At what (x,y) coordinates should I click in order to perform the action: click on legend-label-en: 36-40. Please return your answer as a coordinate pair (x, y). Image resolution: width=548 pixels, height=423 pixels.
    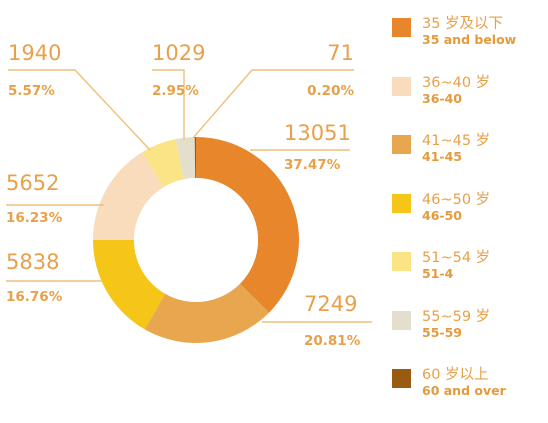
    Looking at the image, I should click on (442, 98).